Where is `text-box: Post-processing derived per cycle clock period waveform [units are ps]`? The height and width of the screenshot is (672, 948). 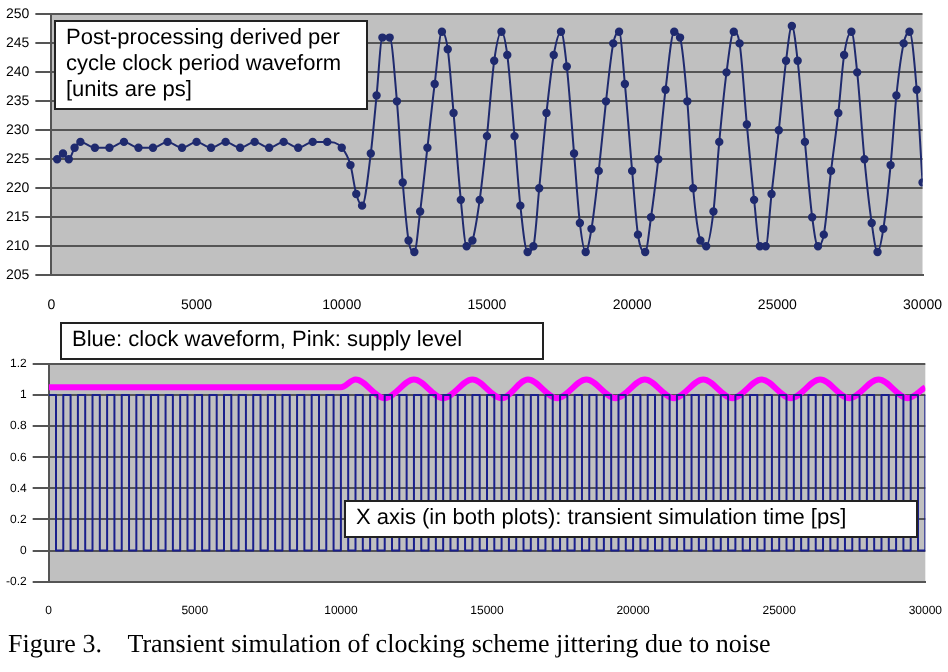 text-box: Post-processing derived per cycle clock period waveform [units are ps] is located at coordinates (211, 65).